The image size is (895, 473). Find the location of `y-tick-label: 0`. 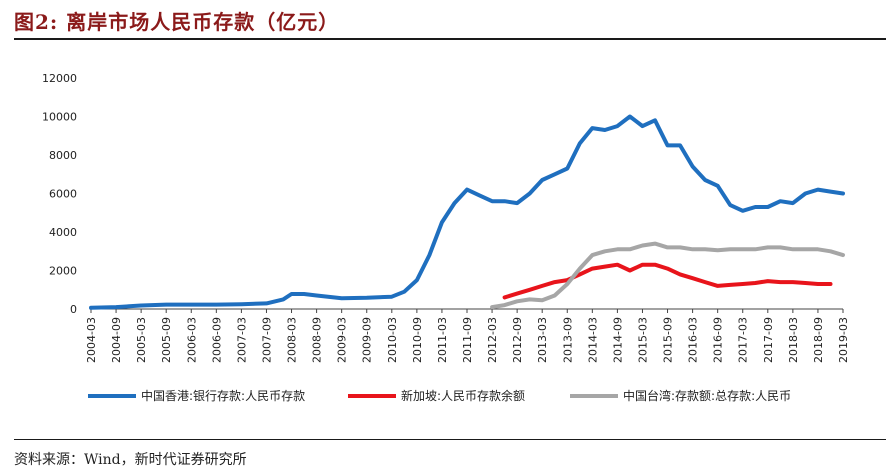

y-tick-label: 0 is located at coordinates (73, 309).